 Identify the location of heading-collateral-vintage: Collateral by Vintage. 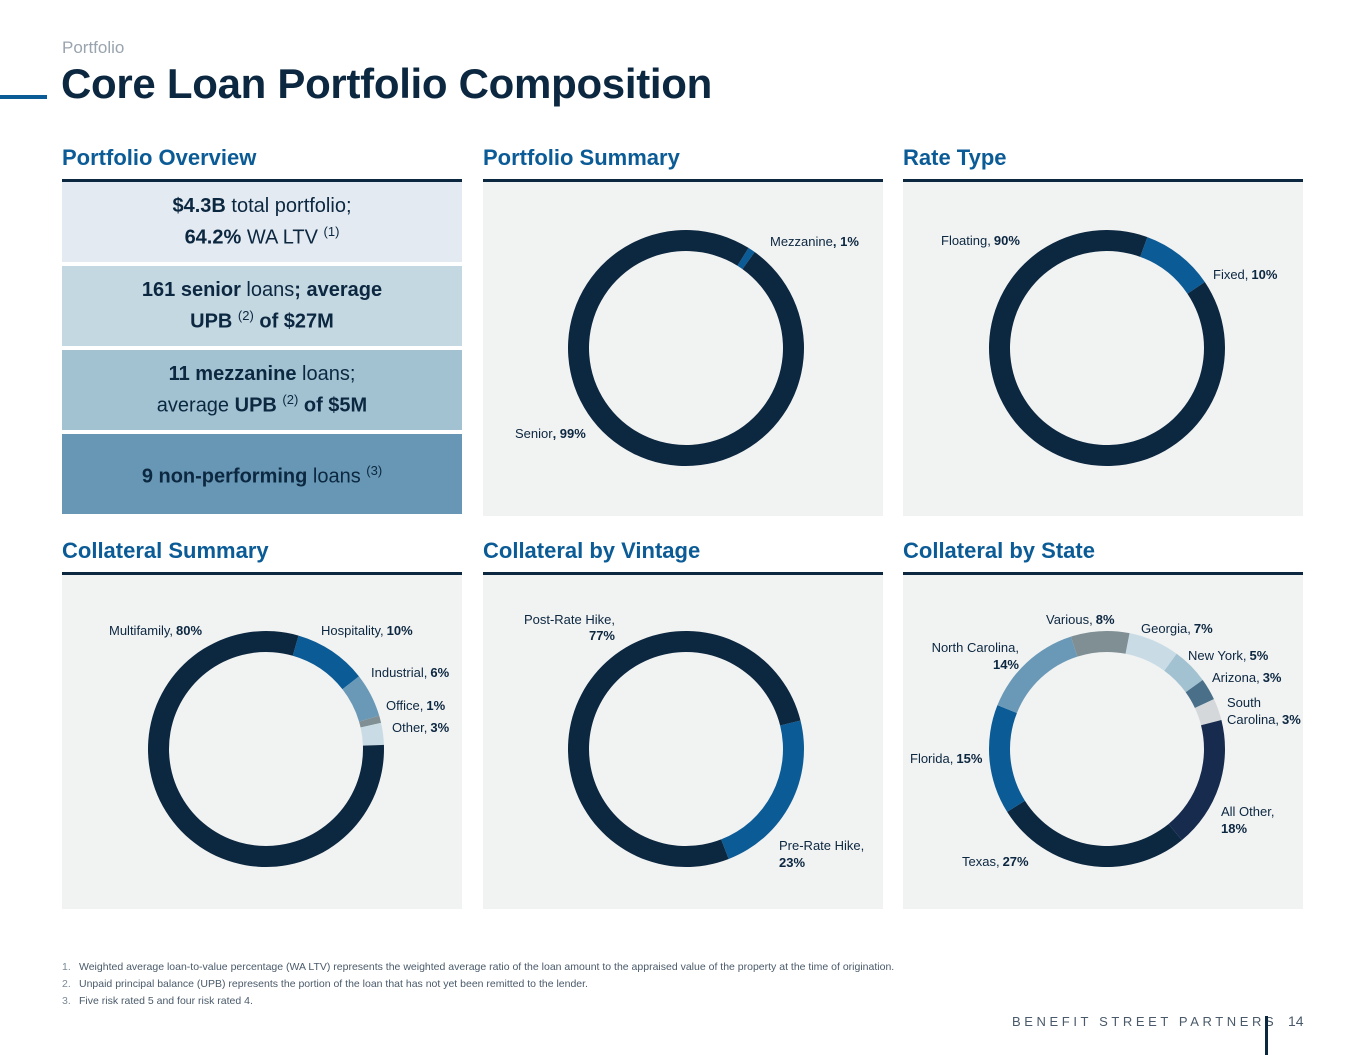
(592, 550).